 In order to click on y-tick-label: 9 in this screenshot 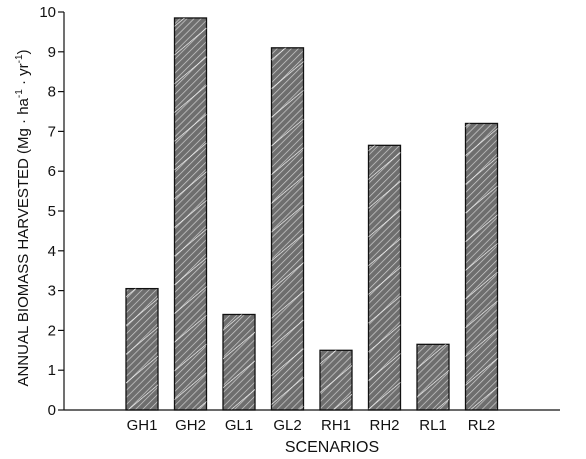, I will do `click(52, 52)`.